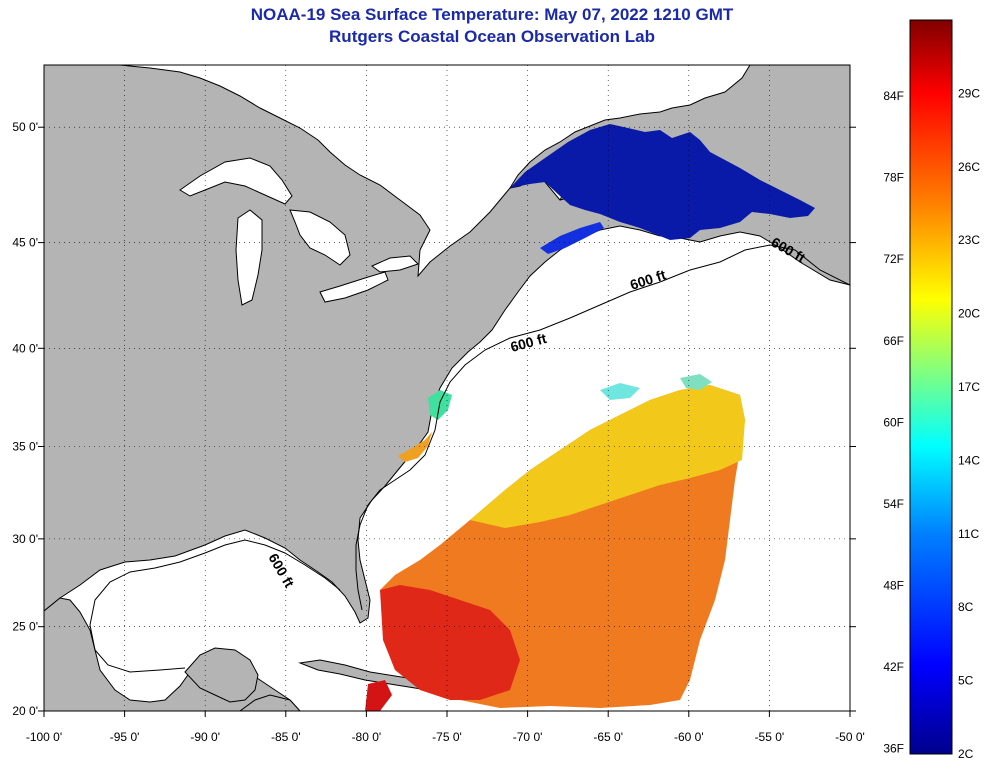 Image resolution: width=984 pixels, height=770 pixels. What do you see at coordinates (608, 737) in the screenshot?
I see `lon-tick-label: -65 0'` at bounding box center [608, 737].